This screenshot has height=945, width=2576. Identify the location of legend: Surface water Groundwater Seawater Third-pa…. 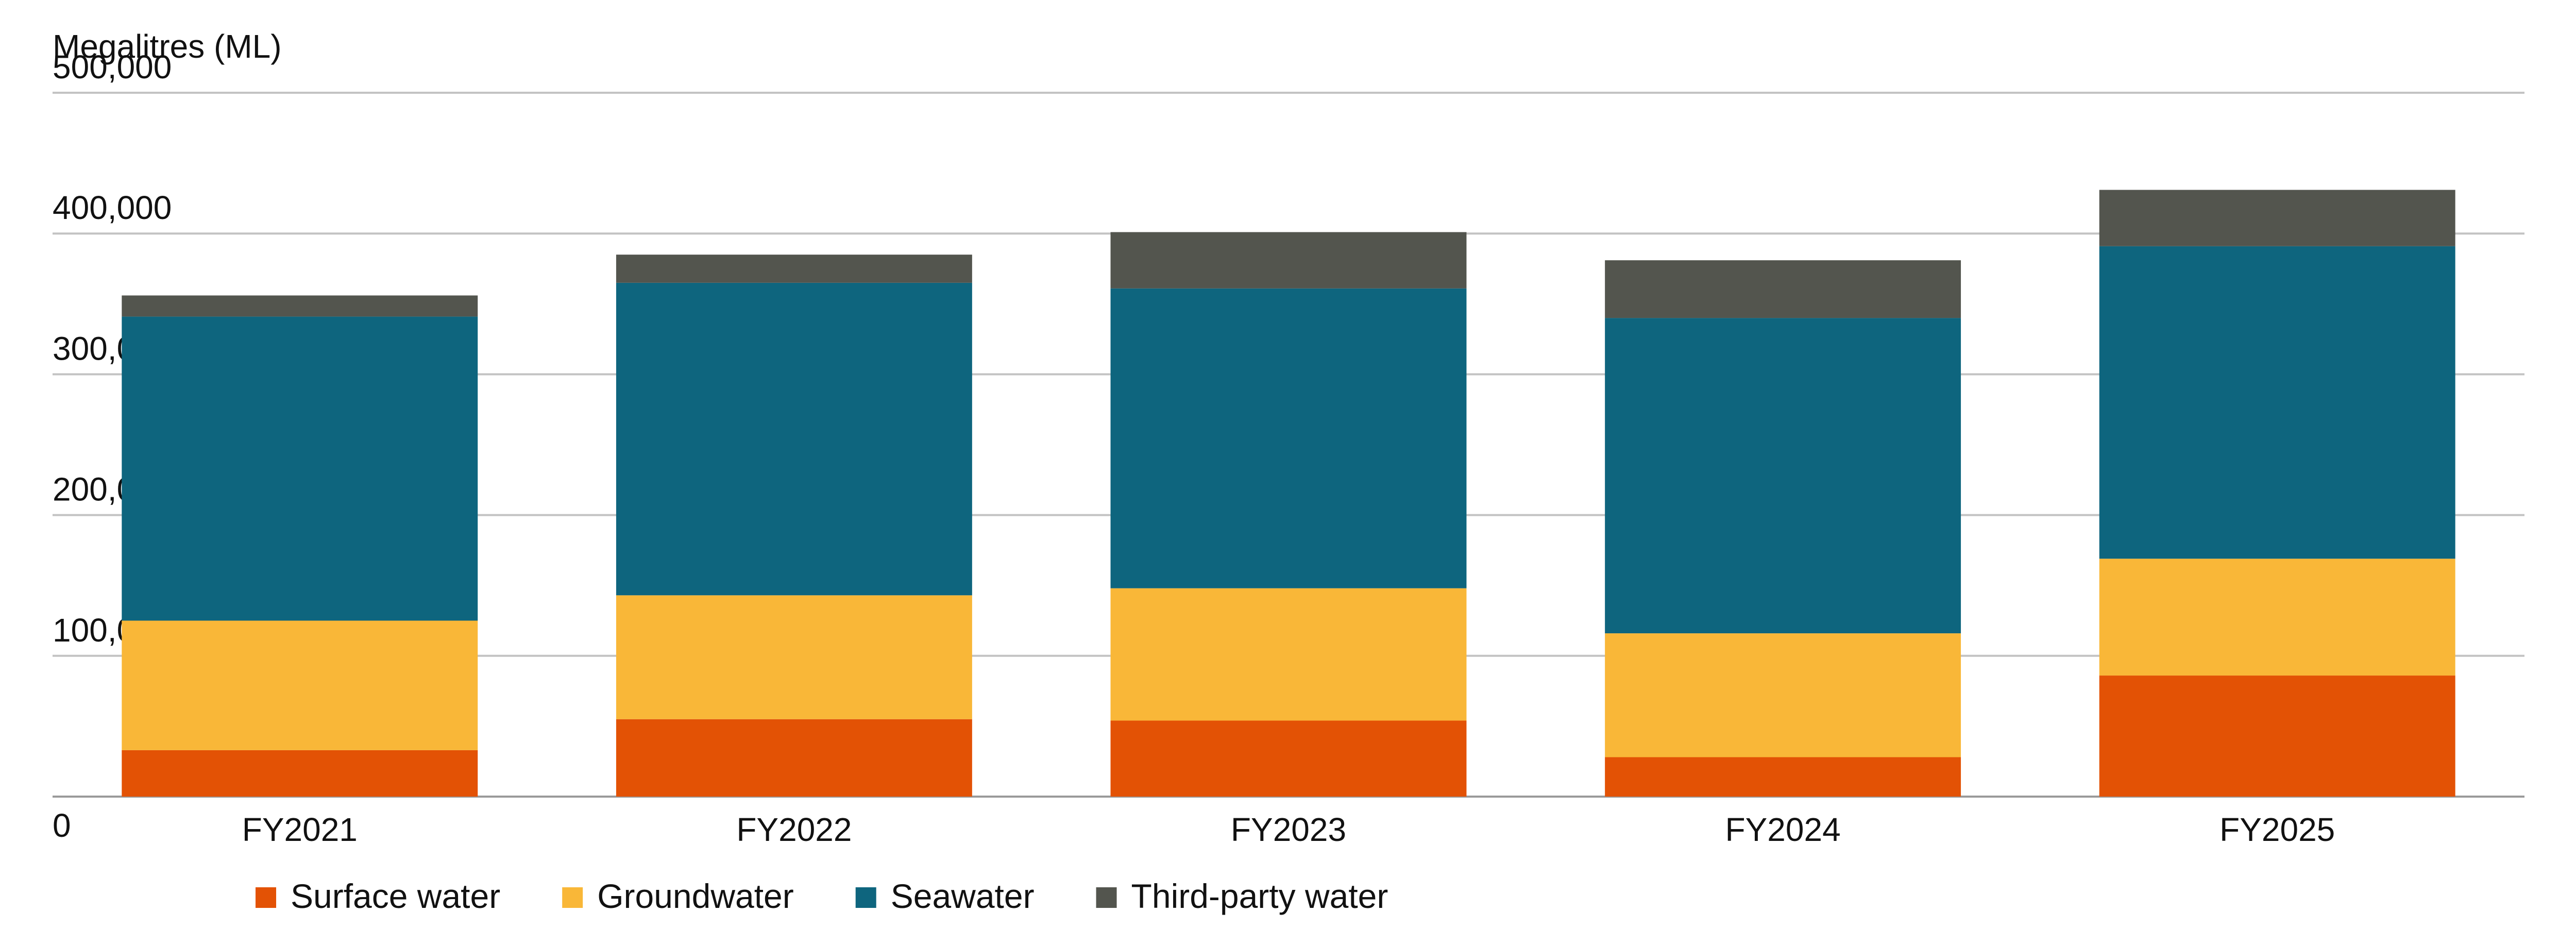
(822, 896).